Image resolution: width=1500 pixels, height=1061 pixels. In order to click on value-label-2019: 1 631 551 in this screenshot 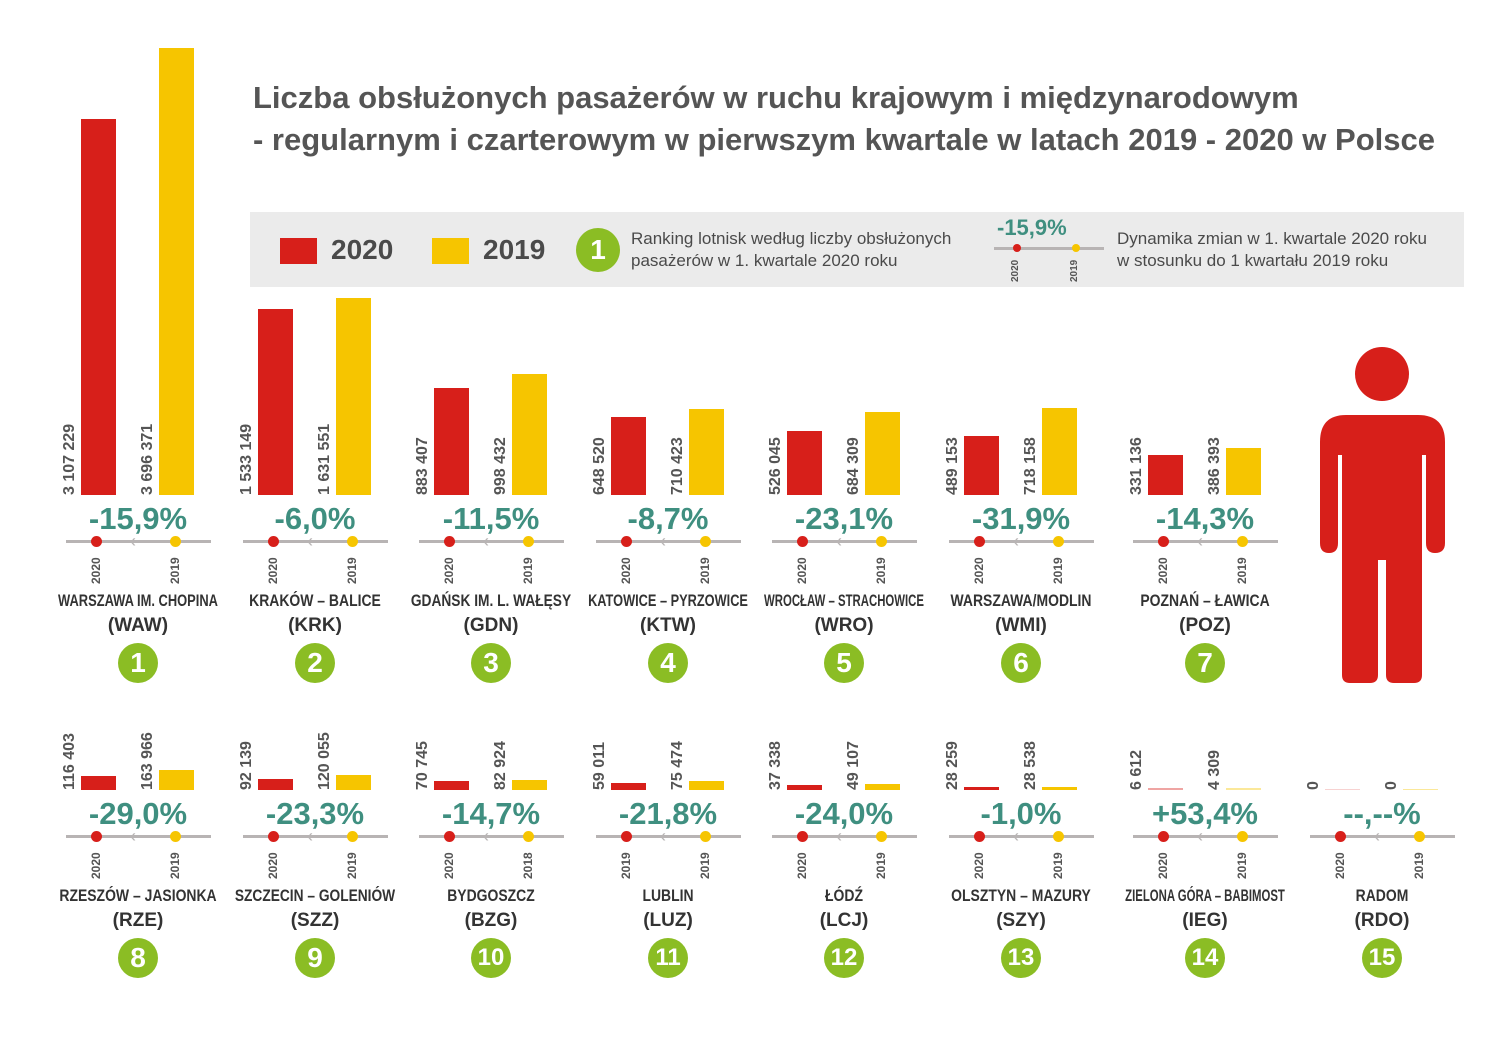, I will do `click(324, 459)`.